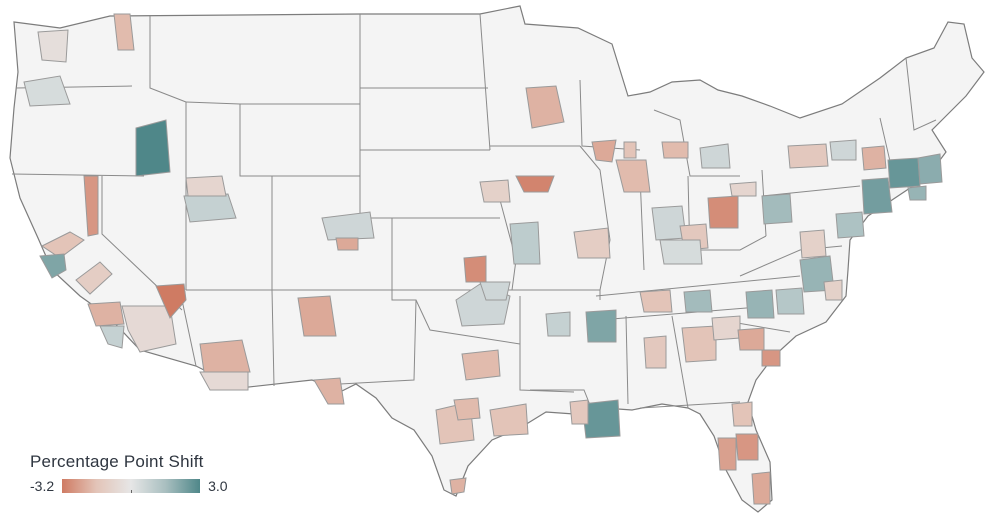 The width and height of the screenshot is (1000, 524). What do you see at coordinates (843, 150) in the screenshot?
I see `region-rochester` at bounding box center [843, 150].